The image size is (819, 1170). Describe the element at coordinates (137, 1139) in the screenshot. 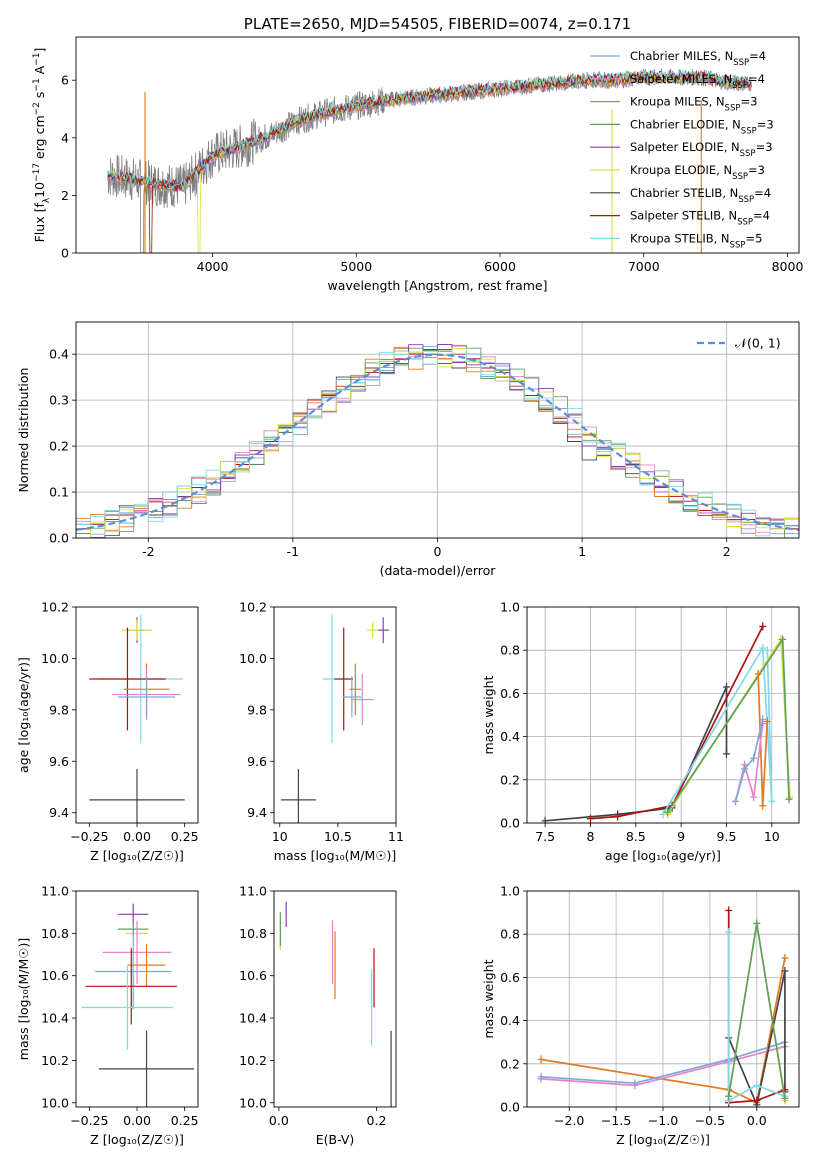

I see `mass-vs-z-xlabel: Z [log₁₀(Z/Z☉)]` at that location.